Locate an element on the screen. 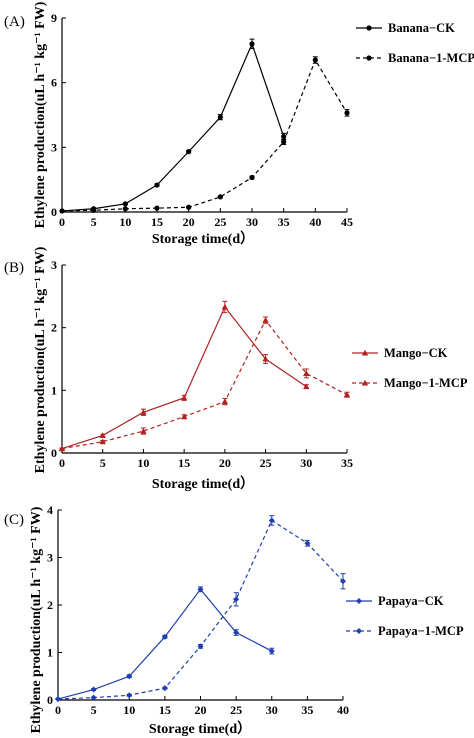 This screenshot has height=738, width=474. legend-label: Banana−1-MCP is located at coordinates (431, 58).